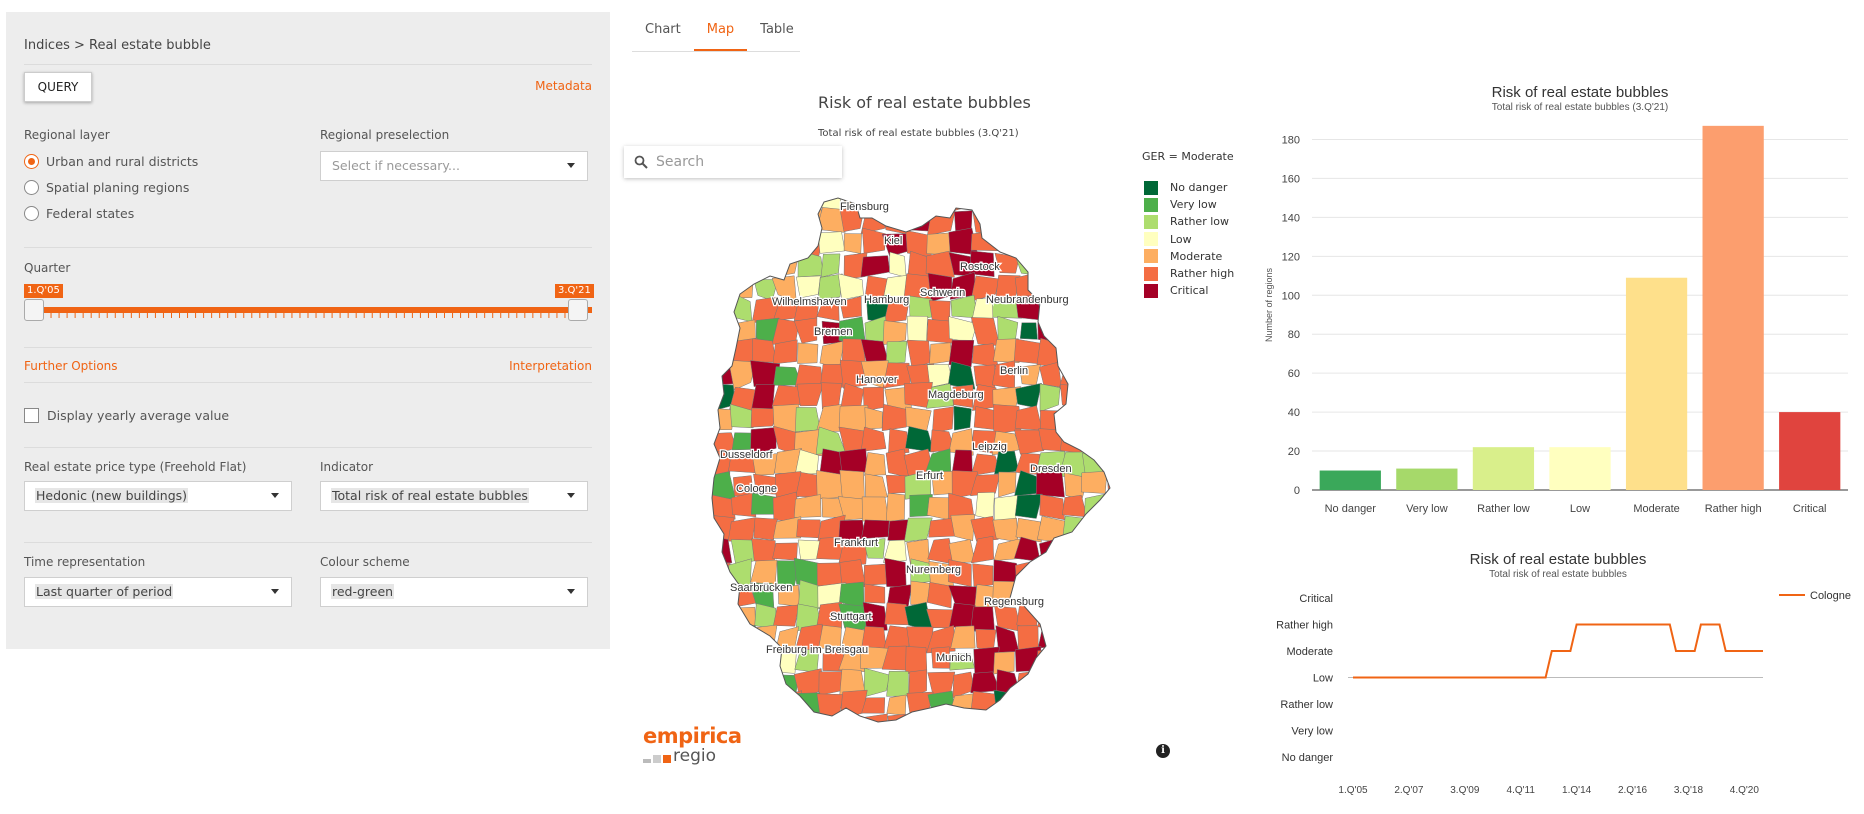 Image resolution: width=1864 pixels, height=814 pixels. What do you see at coordinates (58, 87) in the screenshot?
I see `query-button: QUERY` at bounding box center [58, 87].